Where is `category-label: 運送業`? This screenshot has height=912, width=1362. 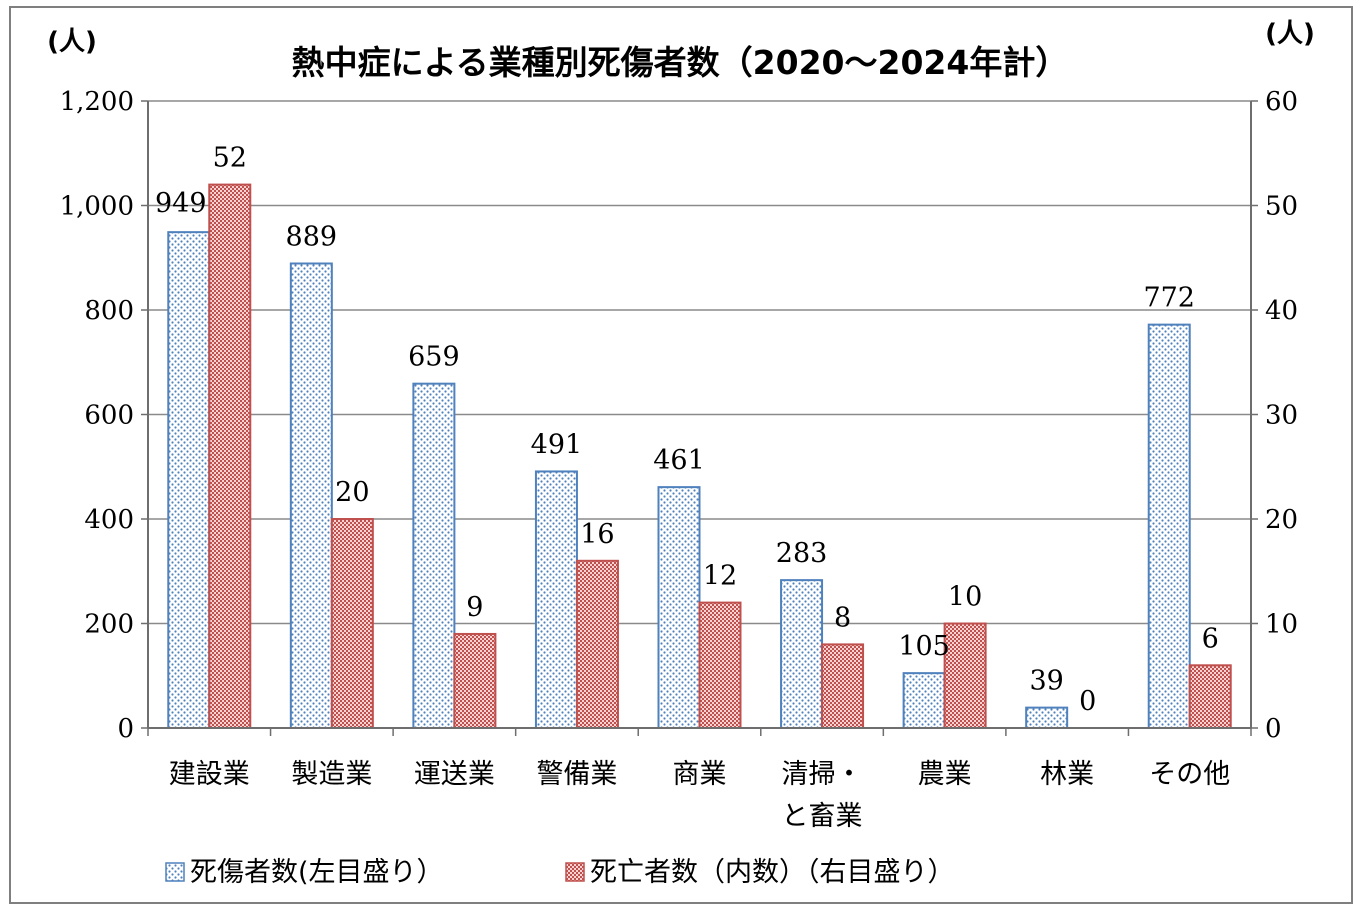 category-label: 運送業 is located at coordinates (454, 774).